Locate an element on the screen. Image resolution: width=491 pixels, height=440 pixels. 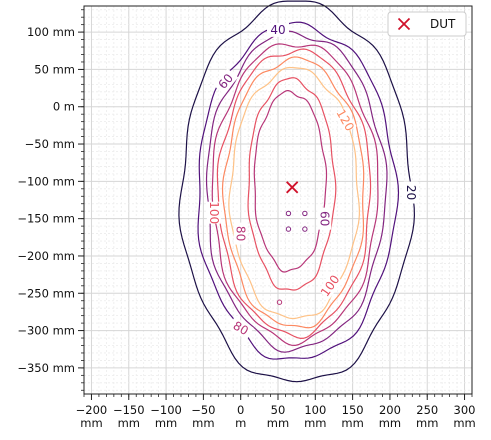
legend-box is located at coordinates (427, 24).